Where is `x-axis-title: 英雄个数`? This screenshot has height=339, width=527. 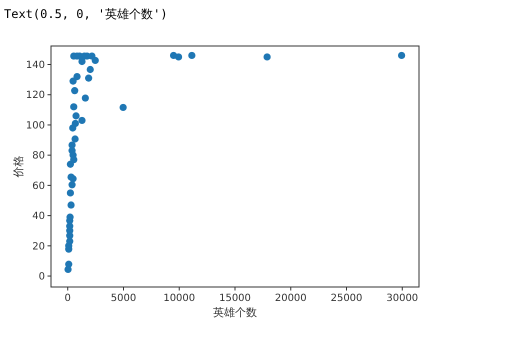
x-axis-title: 英雄个数 is located at coordinates (235, 312).